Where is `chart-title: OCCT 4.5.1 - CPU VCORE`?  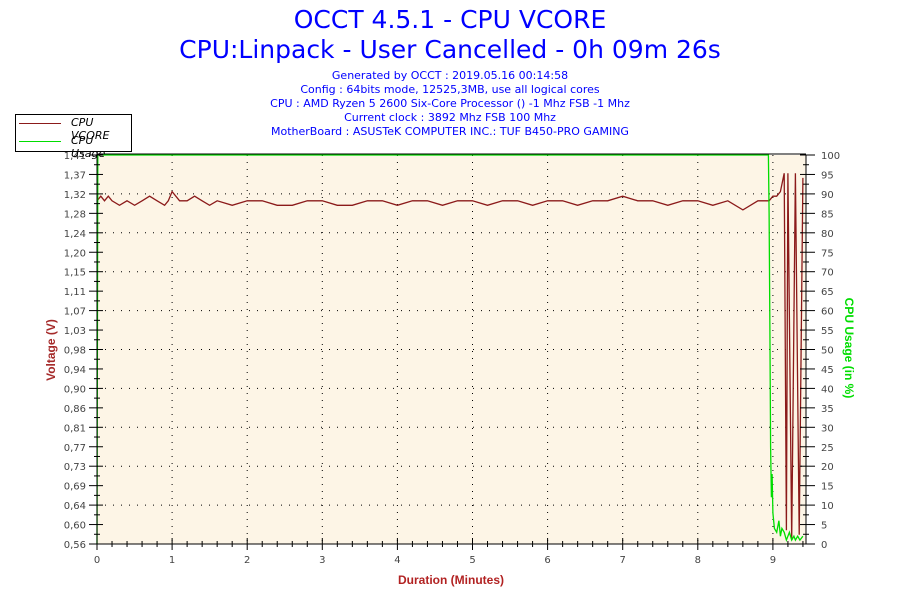 chart-title: OCCT 4.5.1 - CPU VCORE is located at coordinates (450, 19).